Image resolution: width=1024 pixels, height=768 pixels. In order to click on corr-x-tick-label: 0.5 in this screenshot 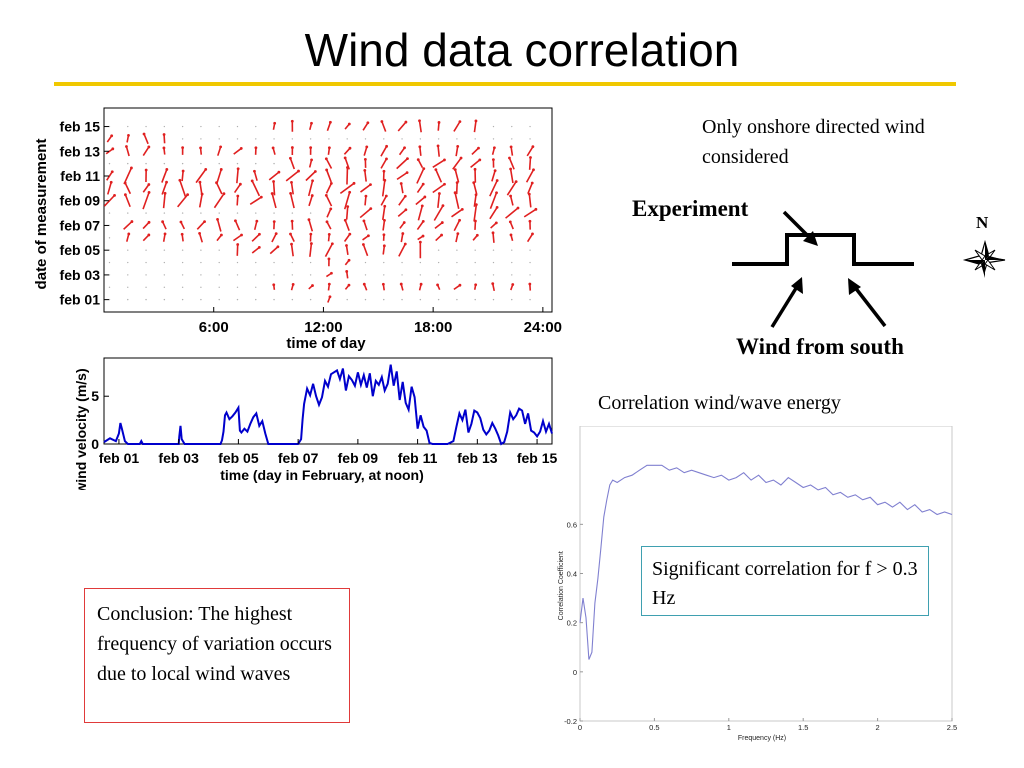, I will do `click(654, 727)`.